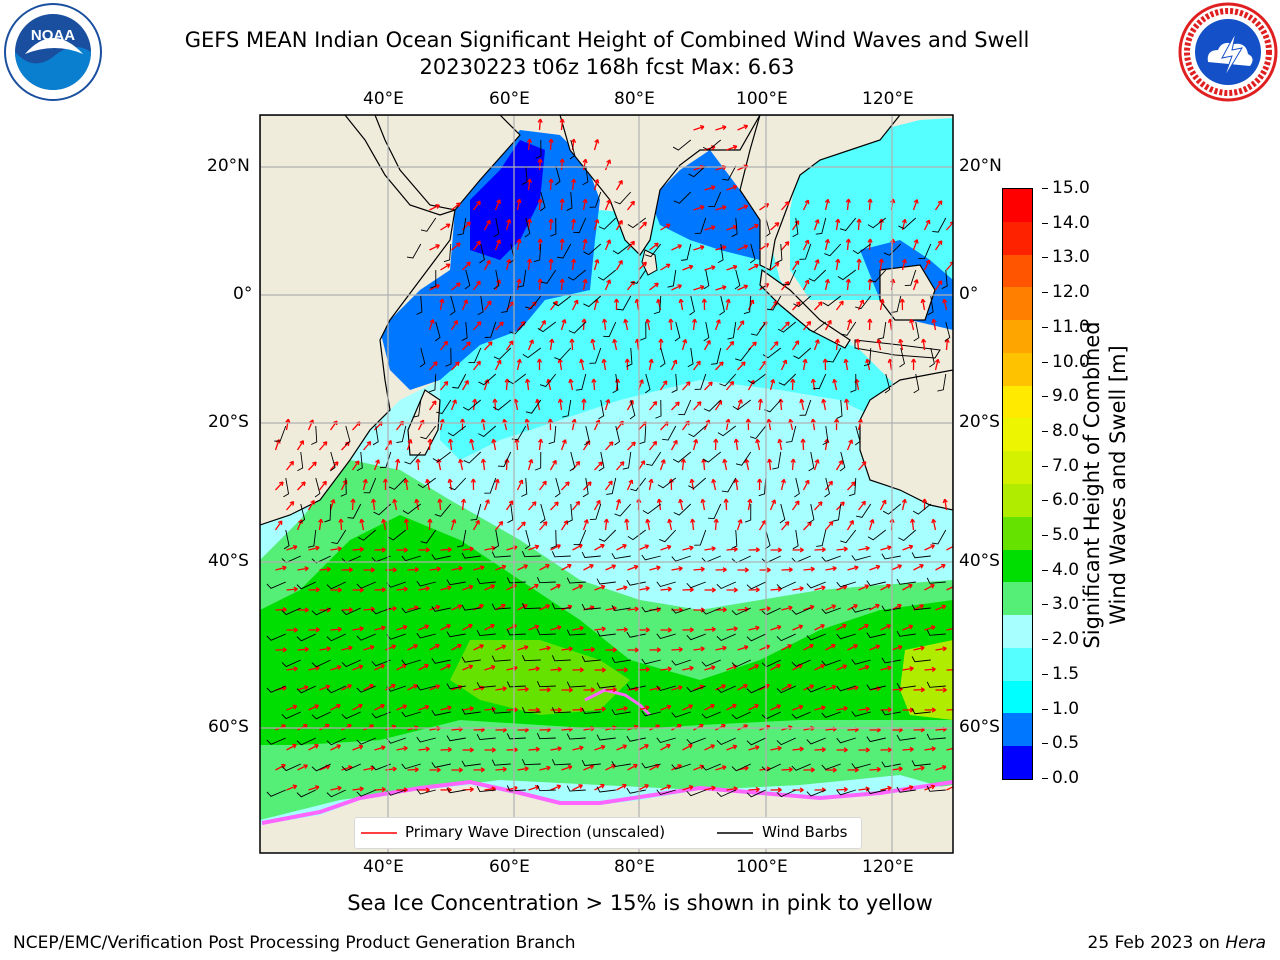 This screenshot has height=960, width=1280. What do you see at coordinates (1017, 697) in the screenshot?
I see `colorbar-segment` at bounding box center [1017, 697].